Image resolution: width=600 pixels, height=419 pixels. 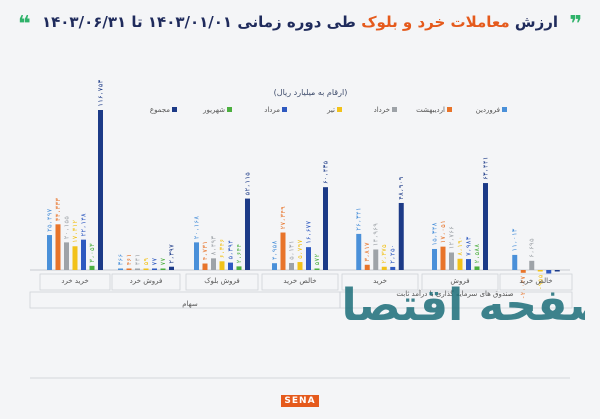 I want to click on bar-value-label: -۲،۰۴۷, so click(x=523, y=288).